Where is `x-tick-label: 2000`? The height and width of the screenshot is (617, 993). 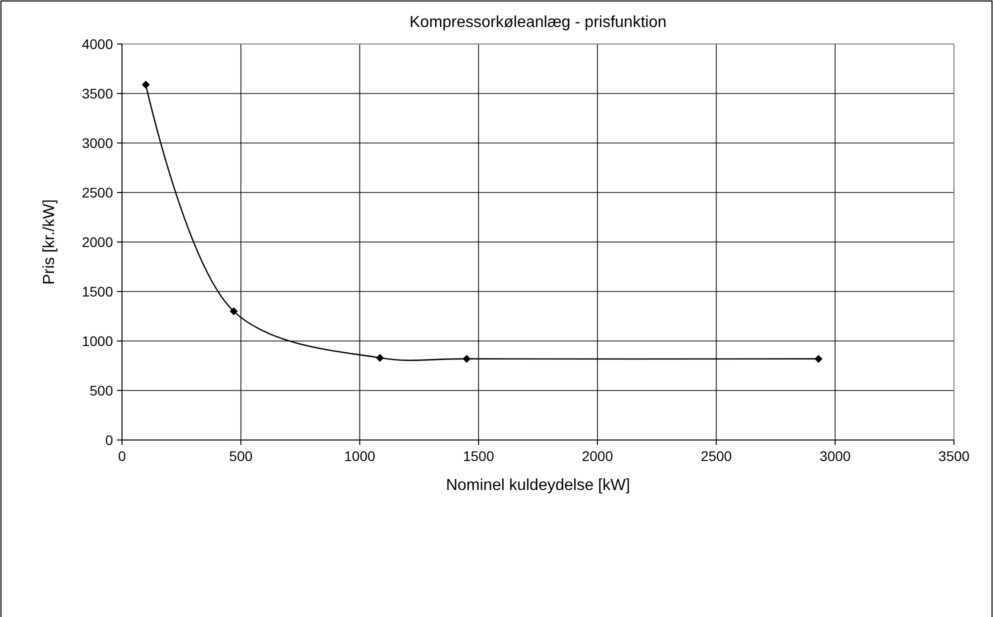 x-tick-label: 2000 is located at coordinates (598, 456).